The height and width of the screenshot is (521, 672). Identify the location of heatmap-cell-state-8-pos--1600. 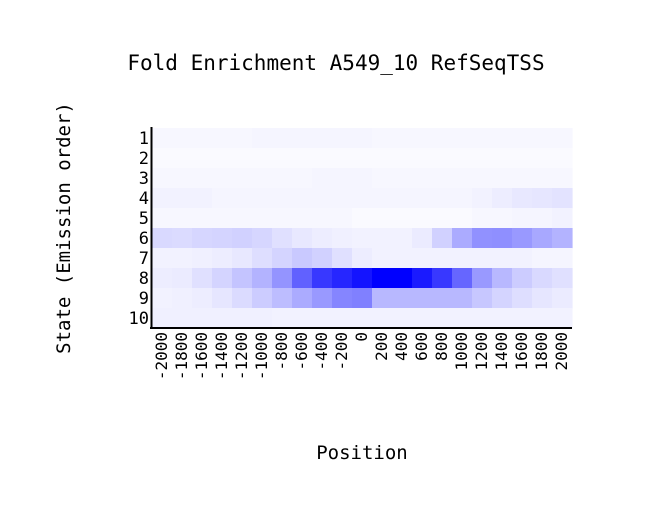
(202, 278).